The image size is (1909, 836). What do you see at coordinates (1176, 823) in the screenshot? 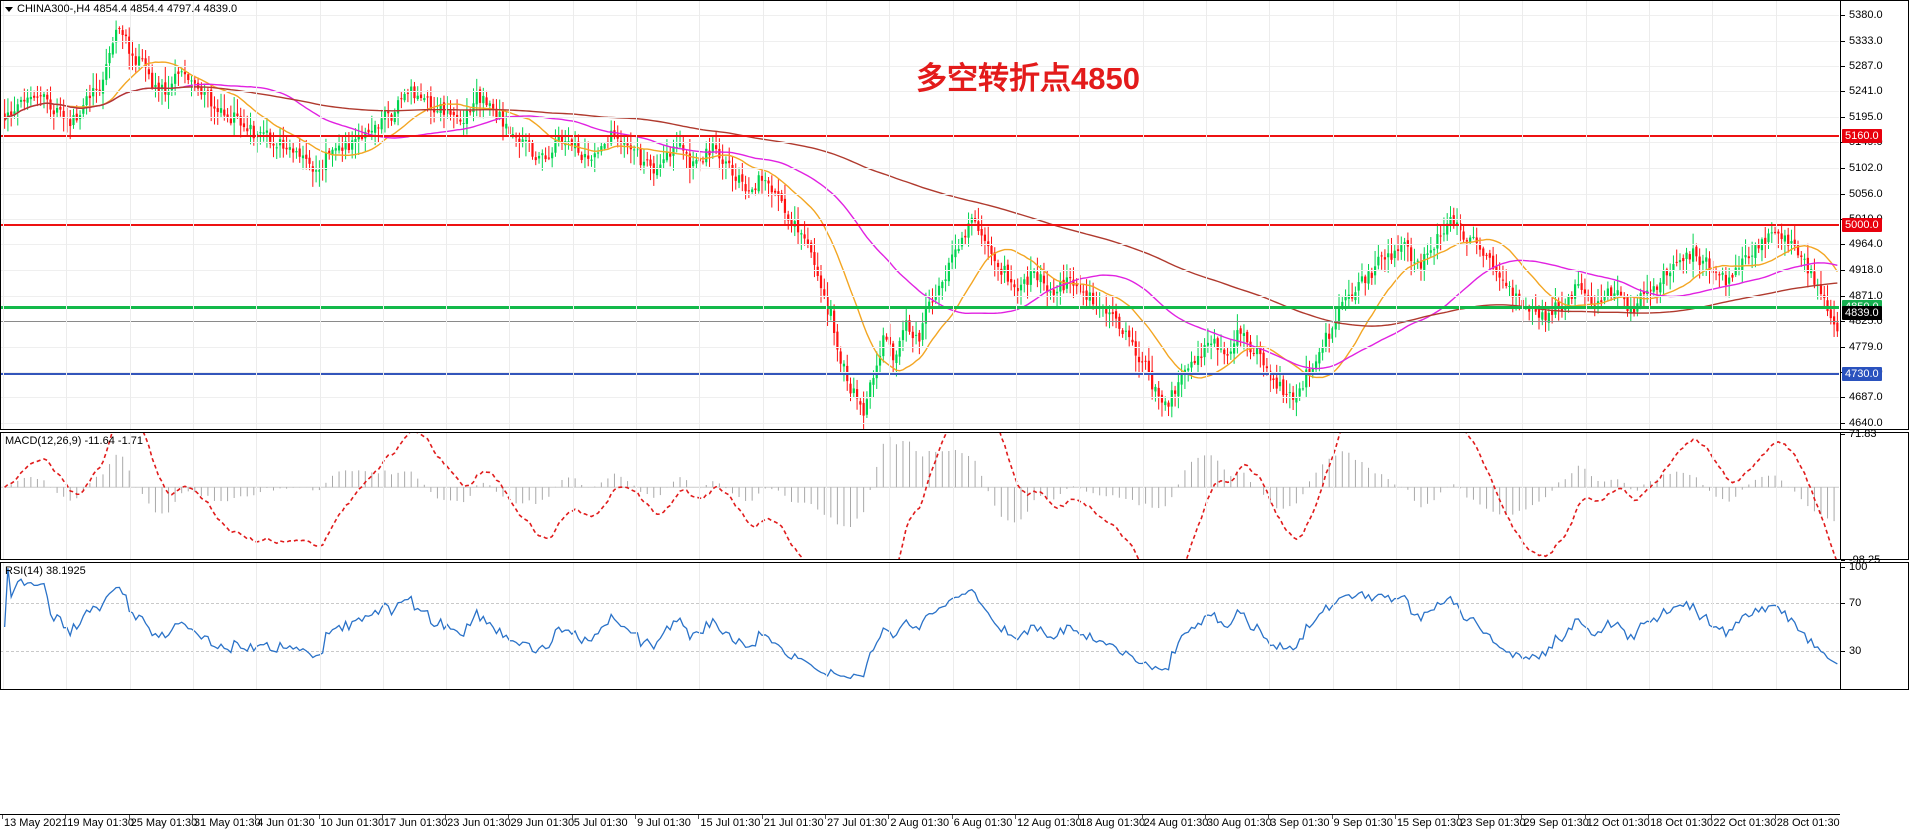
I see `time-axis-label: 24 Aug 01:30` at bounding box center [1176, 823].